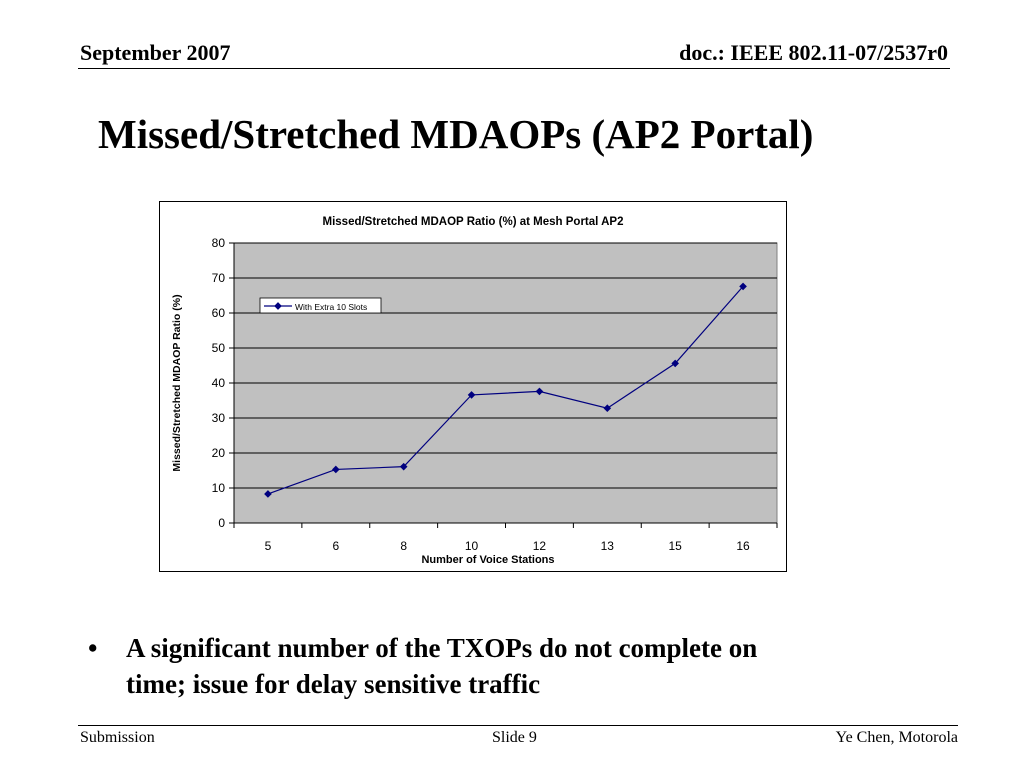 The width and height of the screenshot is (1024, 768). Describe the element at coordinates (219, 243) in the screenshot. I see `y-tick-label: 80` at that location.